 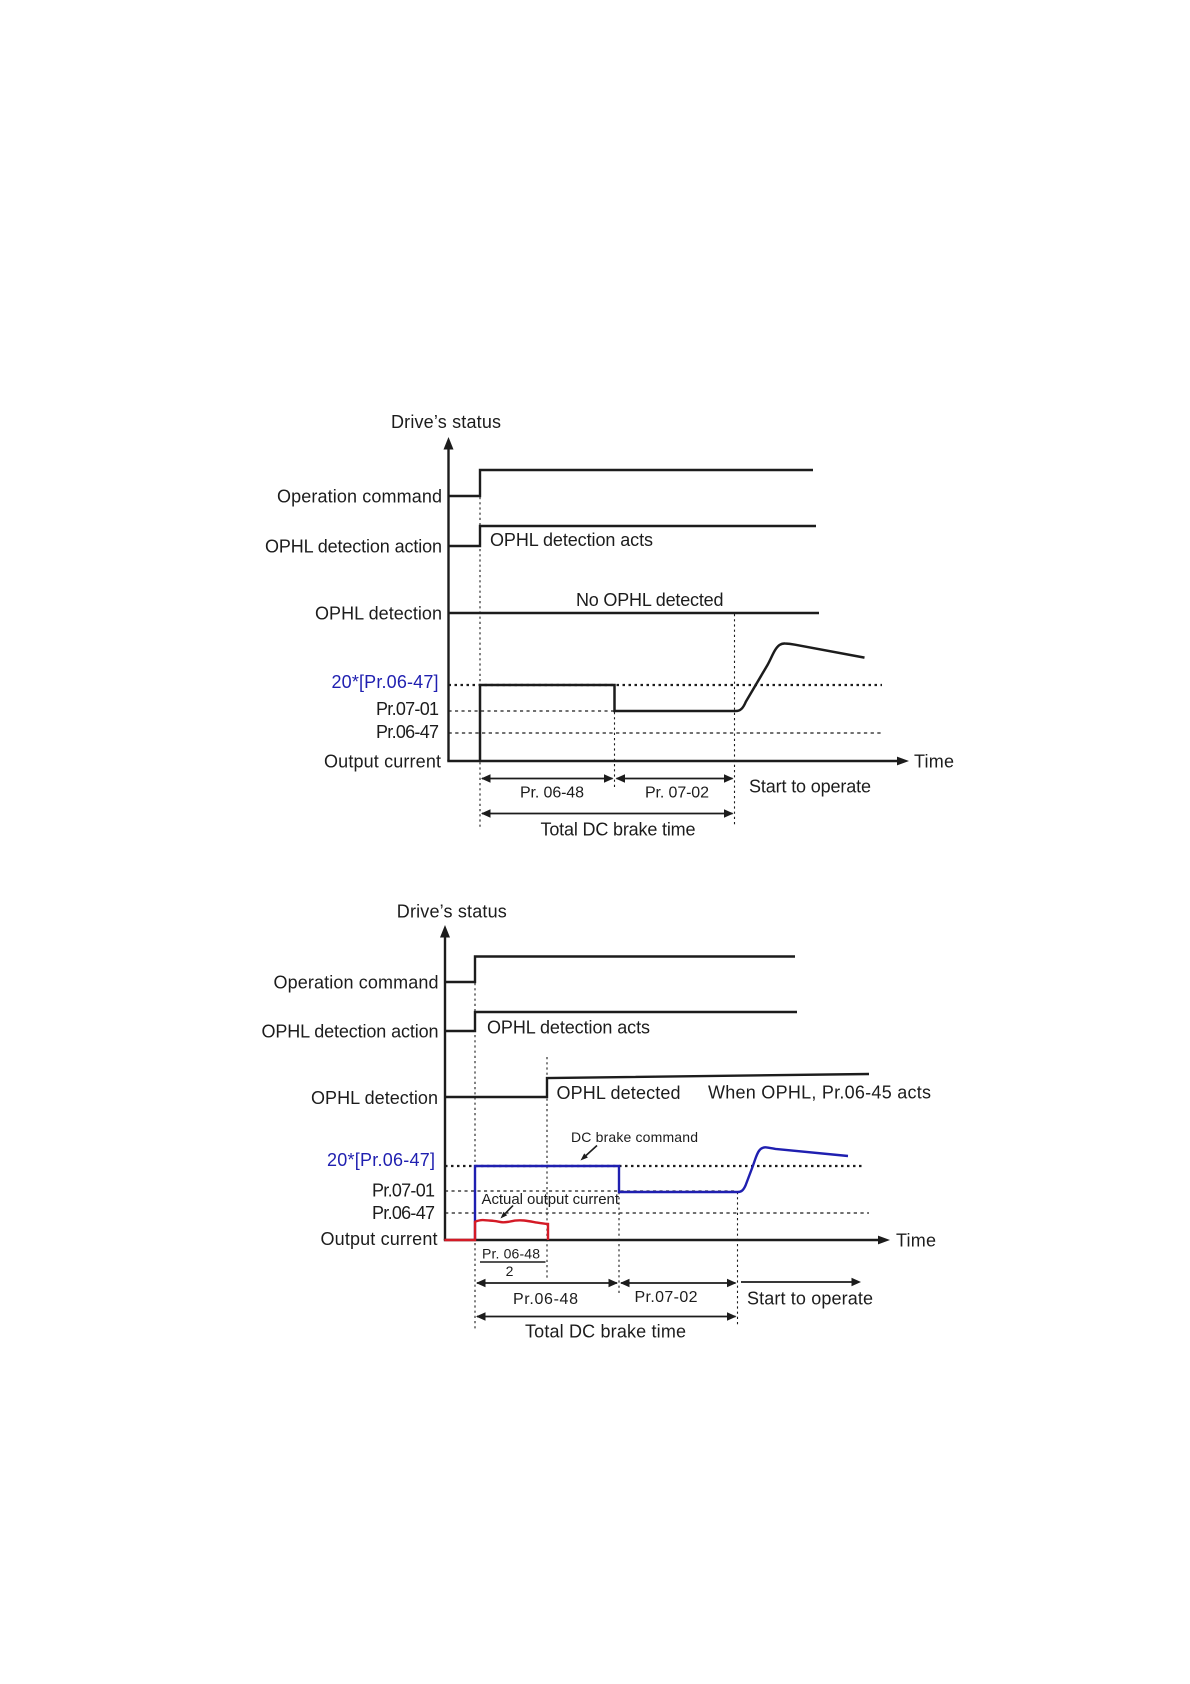 What do you see at coordinates (666, 1297) in the screenshot?
I see `svg-text: Pr.07-02` at bounding box center [666, 1297].